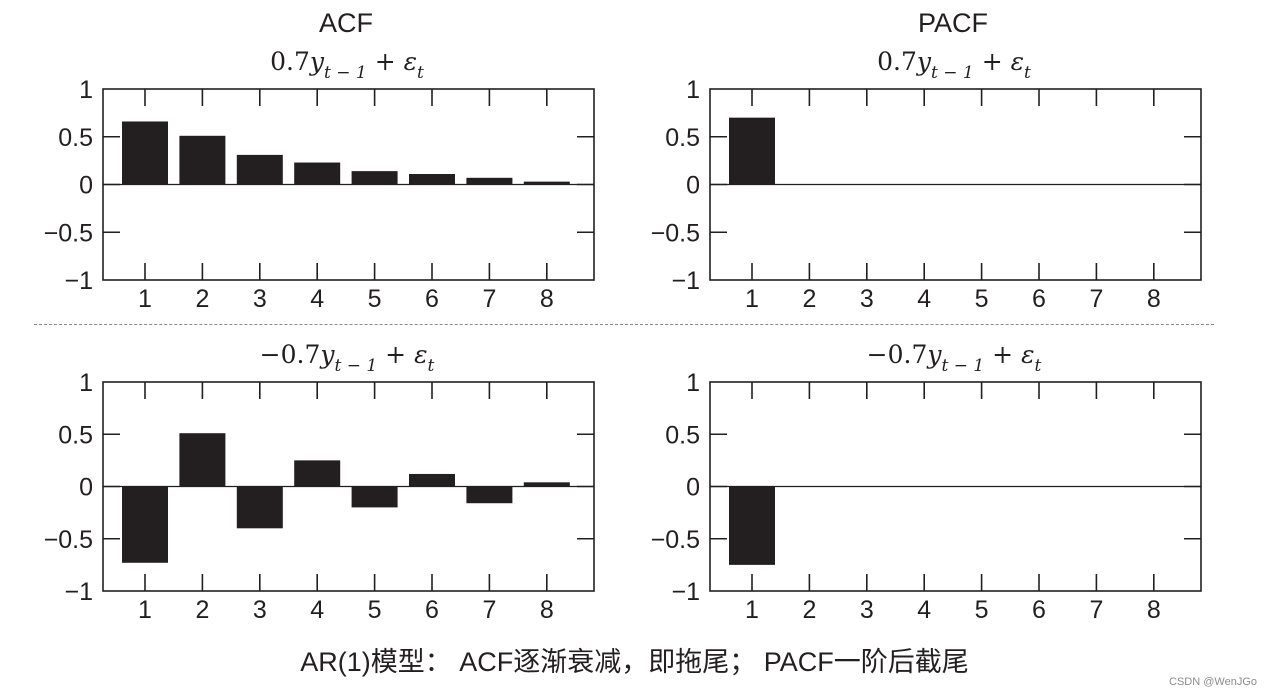  I want to click on formula-bottom-left: −0.7yt − 1 + εt, so click(347, 358).